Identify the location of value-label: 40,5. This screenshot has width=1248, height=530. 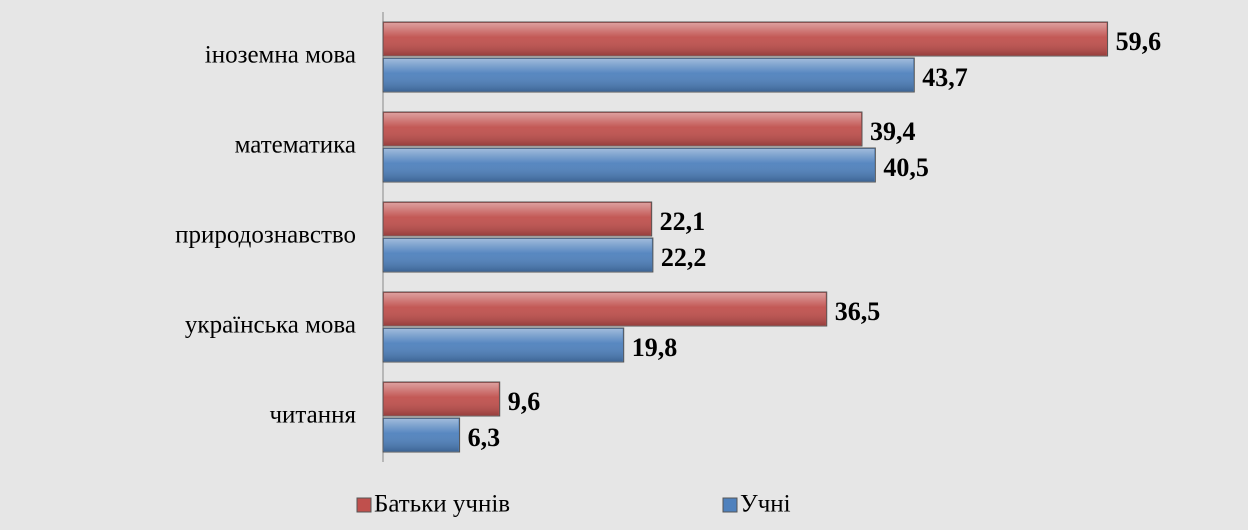
(906, 167).